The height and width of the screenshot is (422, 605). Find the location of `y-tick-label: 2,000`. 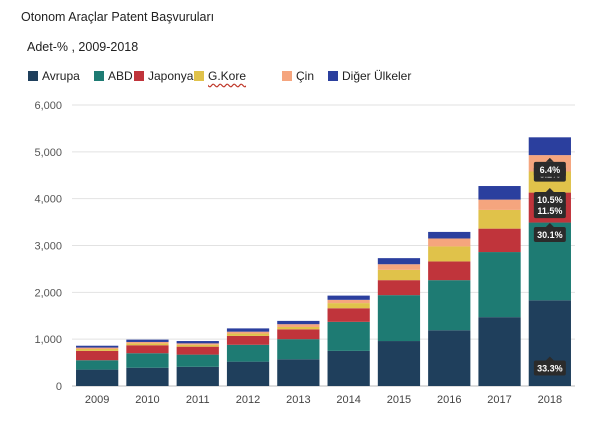

y-tick-label: 2,000 is located at coordinates (48, 293).